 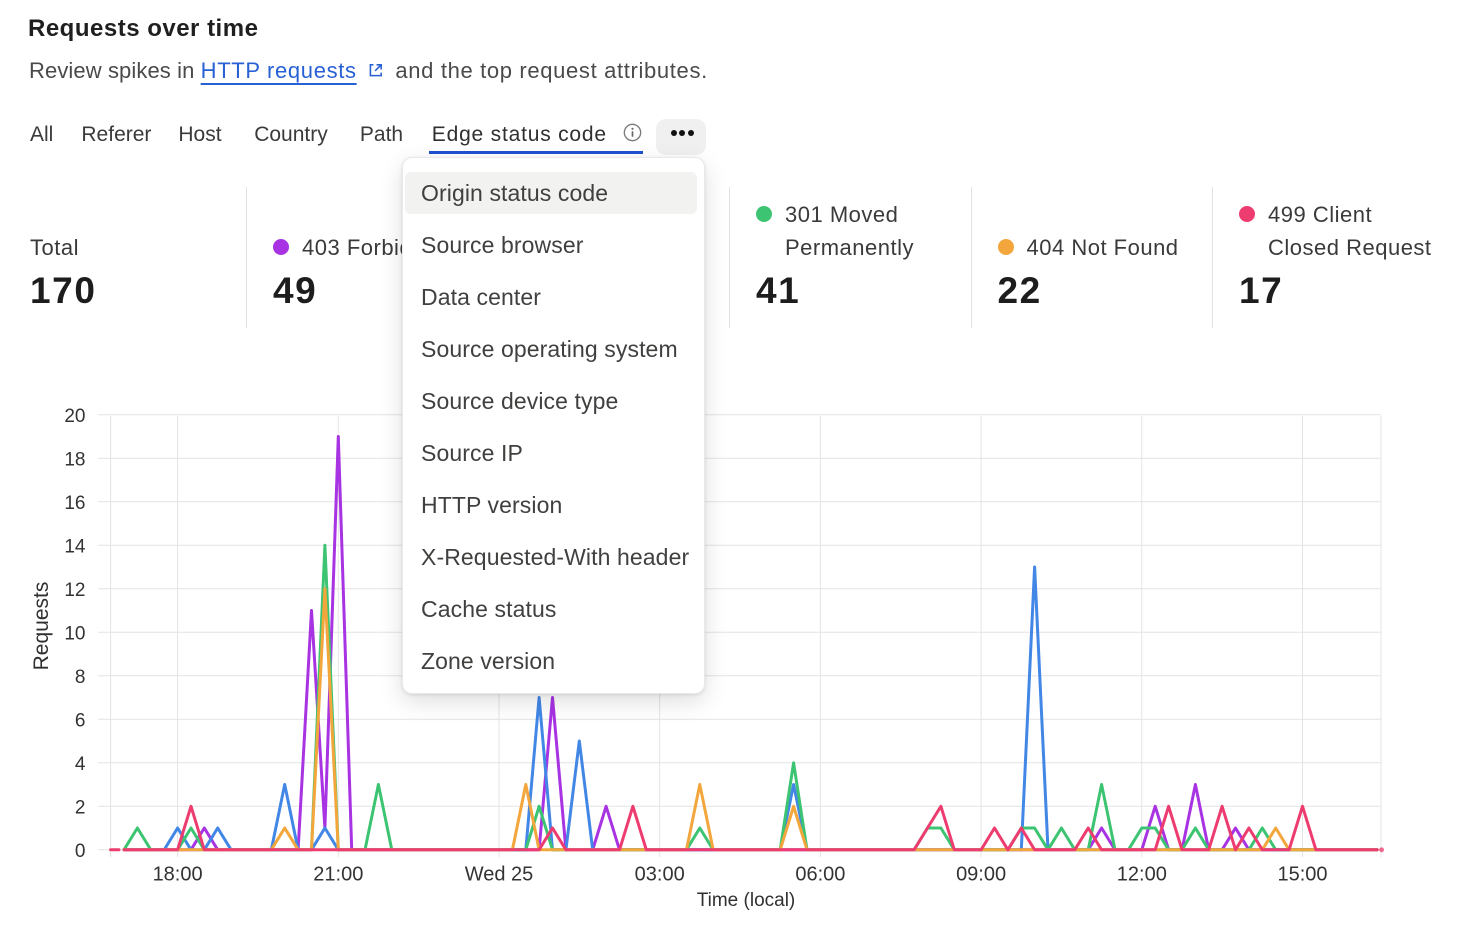 I want to click on svg-text: 09:00, so click(x=981, y=875).